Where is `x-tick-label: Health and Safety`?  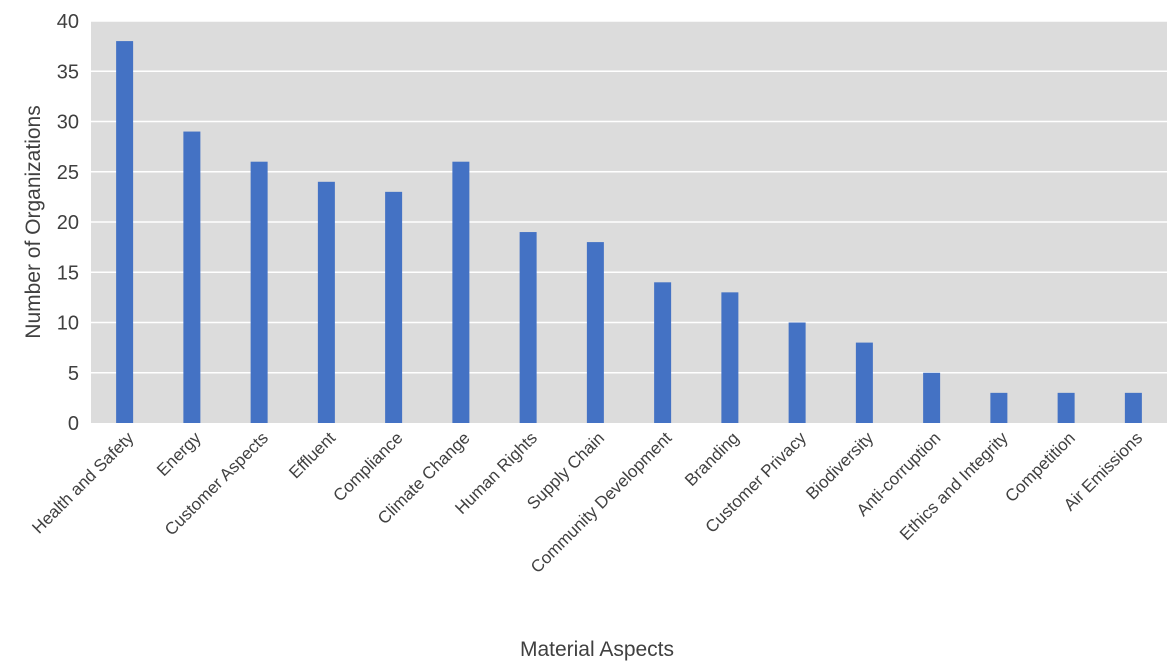 x-tick-label: Health and Safety is located at coordinates (82, 482).